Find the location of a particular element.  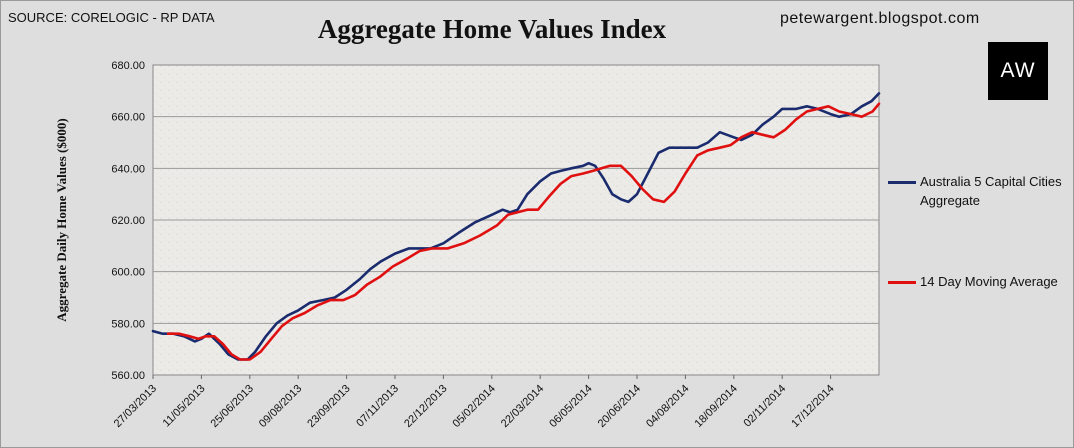

y-tick-label: 680.00 is located at coordinates (128, 66).